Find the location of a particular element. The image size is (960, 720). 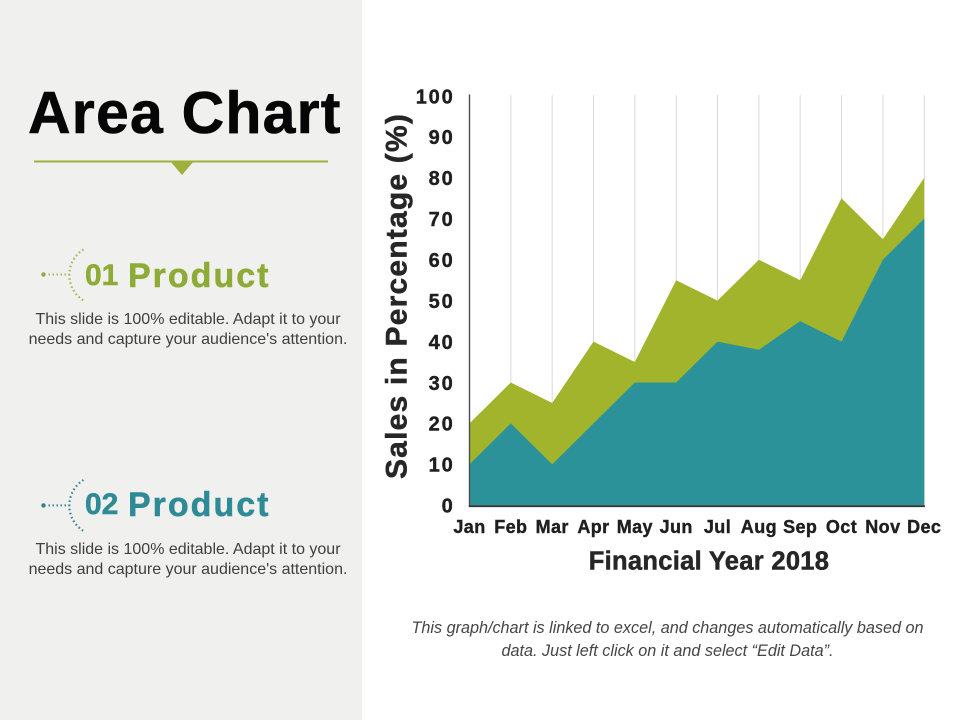

svg-text: 40 is located at coordinates (442, 343).